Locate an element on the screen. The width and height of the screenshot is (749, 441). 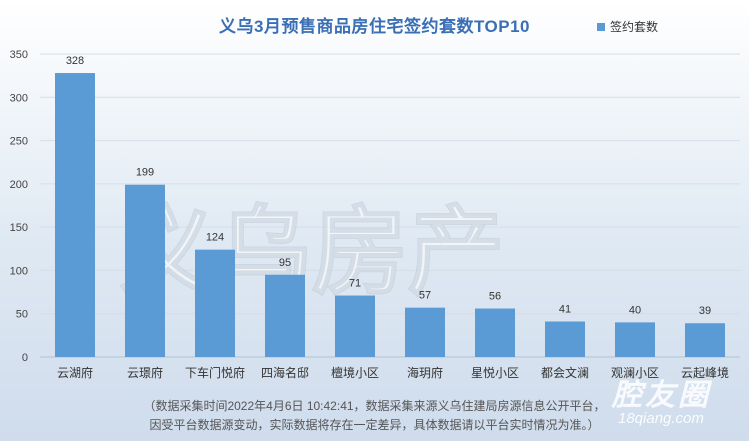
y-tick-label: 50 is located at coordinates (22, 315).